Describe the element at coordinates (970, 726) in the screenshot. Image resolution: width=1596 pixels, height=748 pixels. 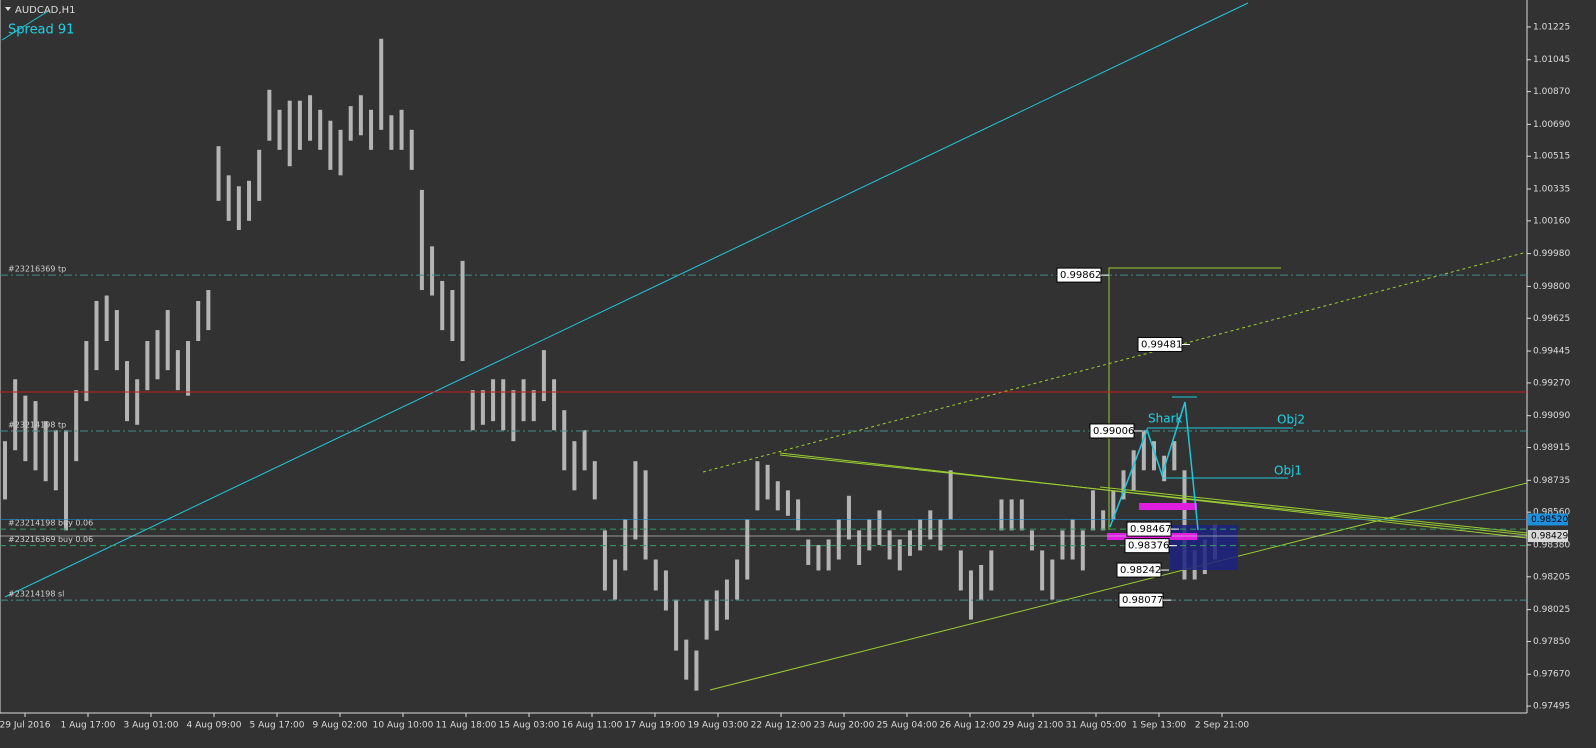
I see `x-tick-label: 26 Aug 12:00` at that location.